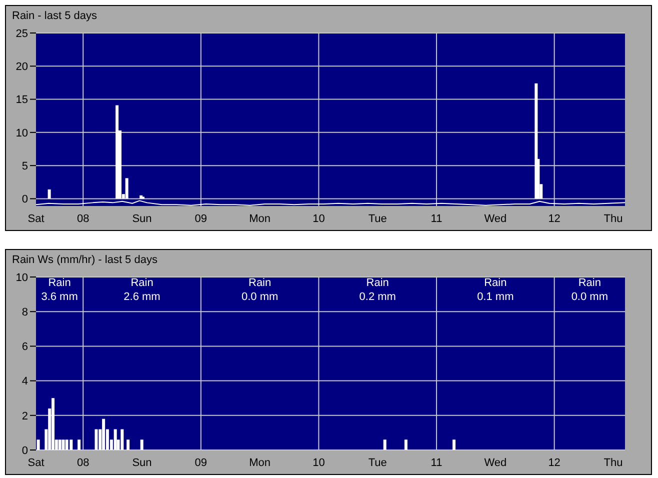  Describe the element at coordinates (54, 16) in the screenshot. I see `chart-title: Rain - last 5 days` at that location.